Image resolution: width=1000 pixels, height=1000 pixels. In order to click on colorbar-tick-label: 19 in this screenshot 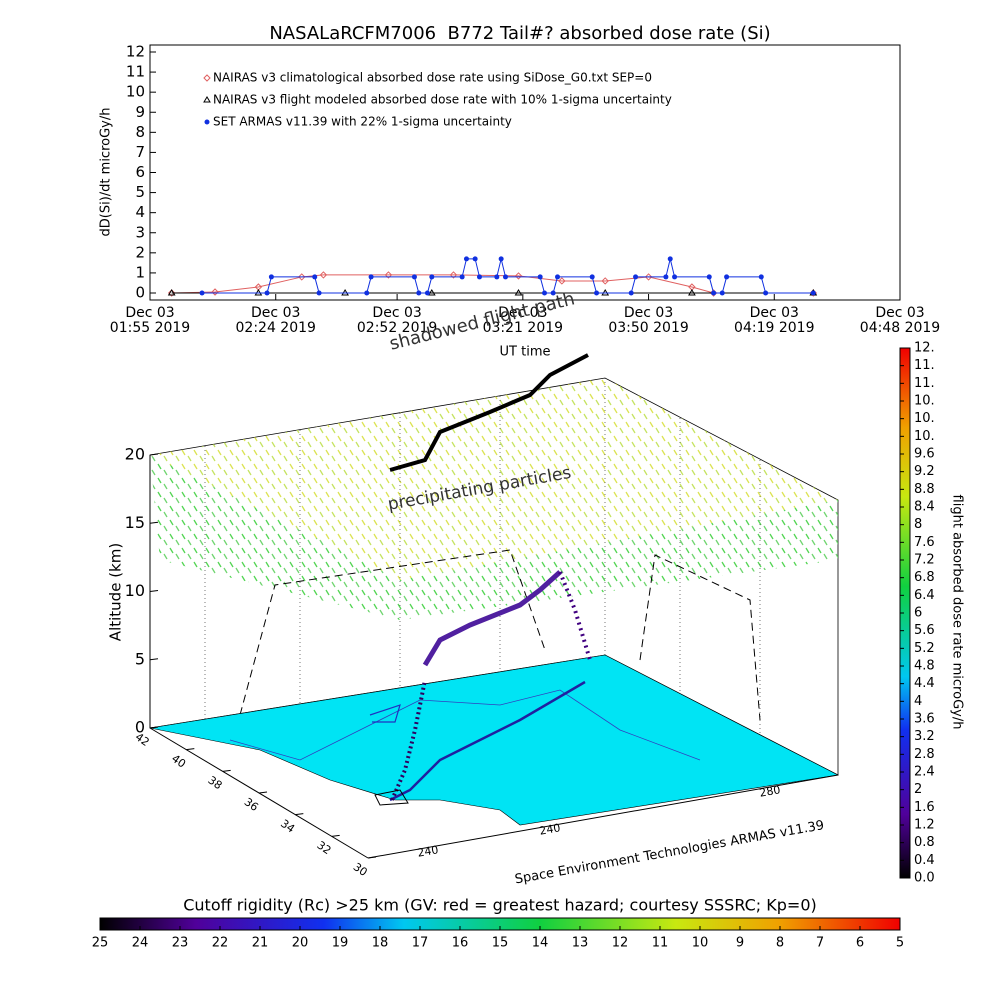, I will do `click(340, 943)`.